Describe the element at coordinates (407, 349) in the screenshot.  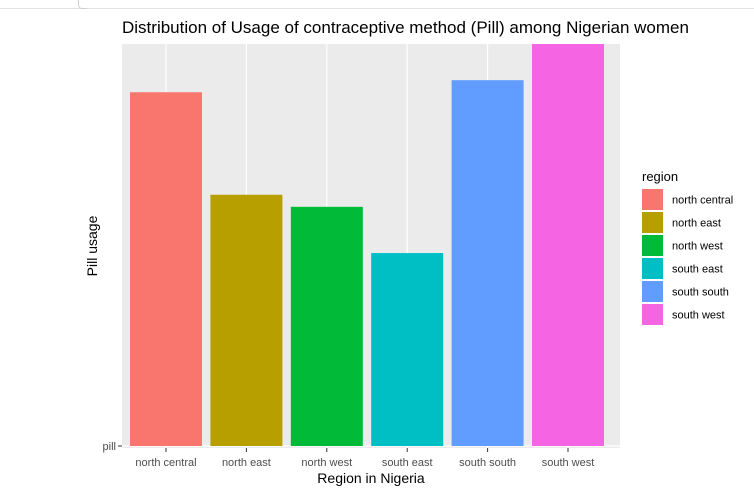
I see `bar-south-east` at that location.